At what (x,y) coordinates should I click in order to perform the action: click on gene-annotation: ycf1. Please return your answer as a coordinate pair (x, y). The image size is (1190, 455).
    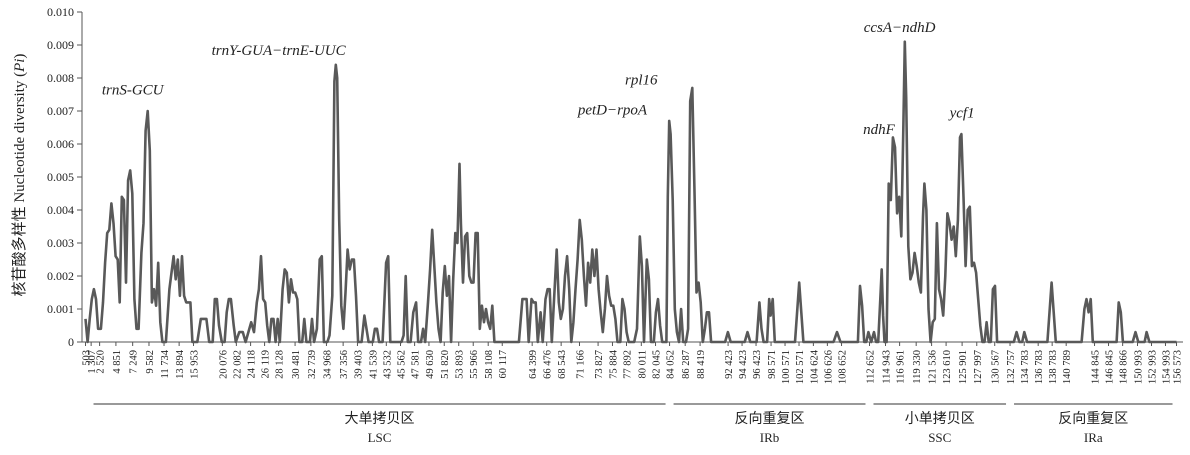
    Looking at the image, I should click on (961, 114).